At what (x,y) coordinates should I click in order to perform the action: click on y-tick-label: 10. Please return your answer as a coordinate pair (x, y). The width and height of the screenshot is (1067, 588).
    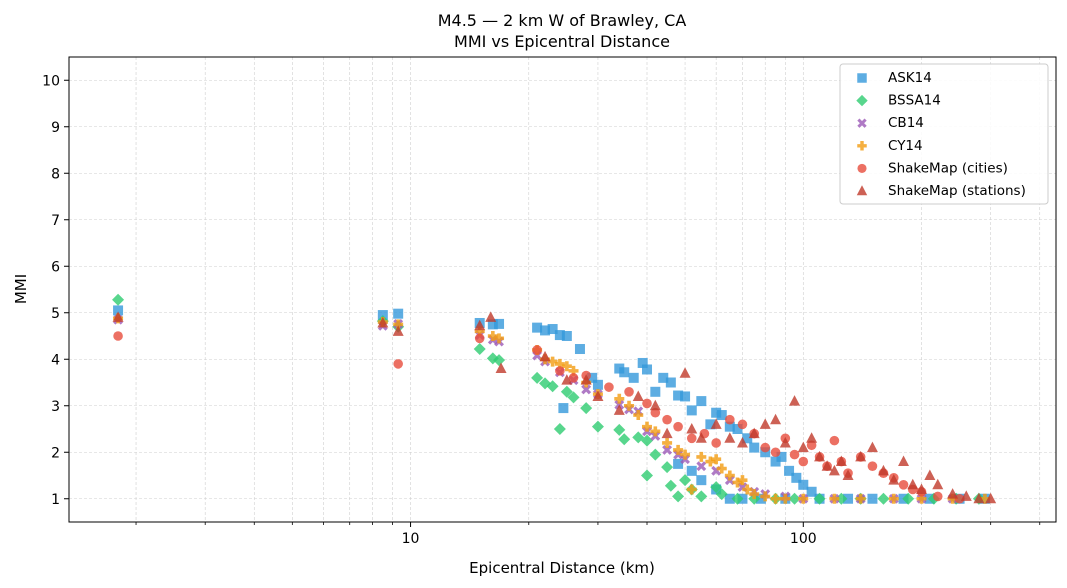
    Looking at the image, I should click on (51, 81).